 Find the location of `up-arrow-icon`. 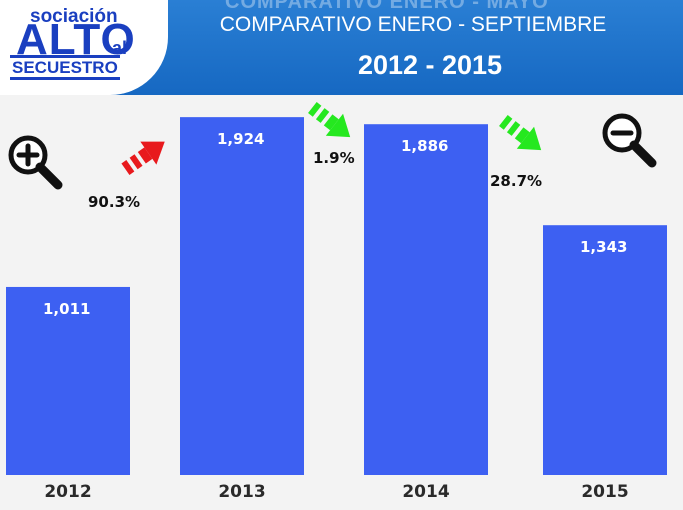

up-arrow-icon is located at coordinates (143, 158).